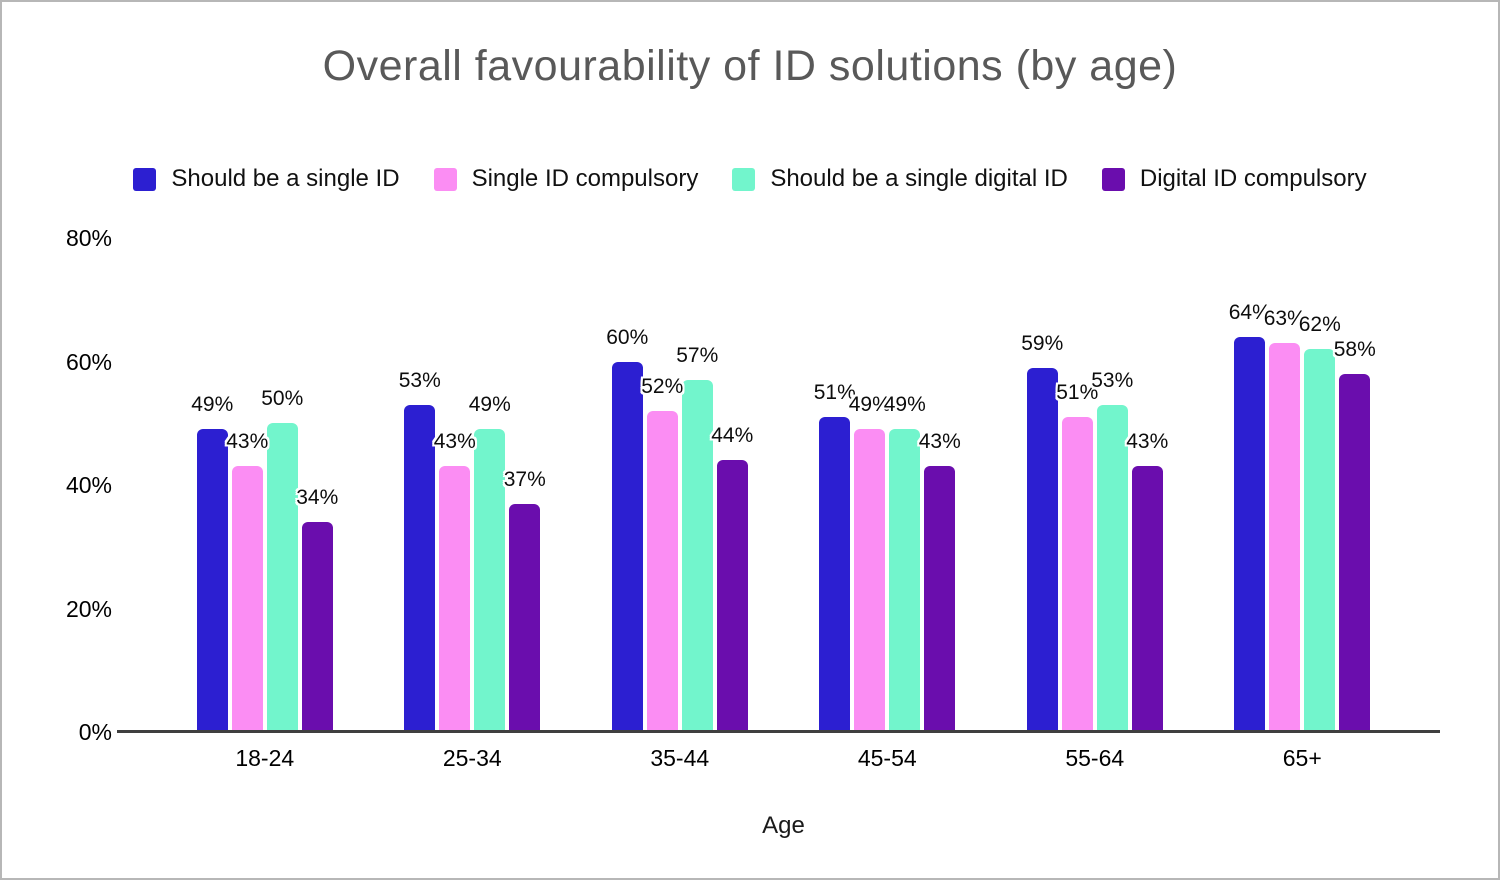  Describe the element at coordinates (919, 178) in the screenshot. I see `legend-label: Should be a single digital ID` at that location.